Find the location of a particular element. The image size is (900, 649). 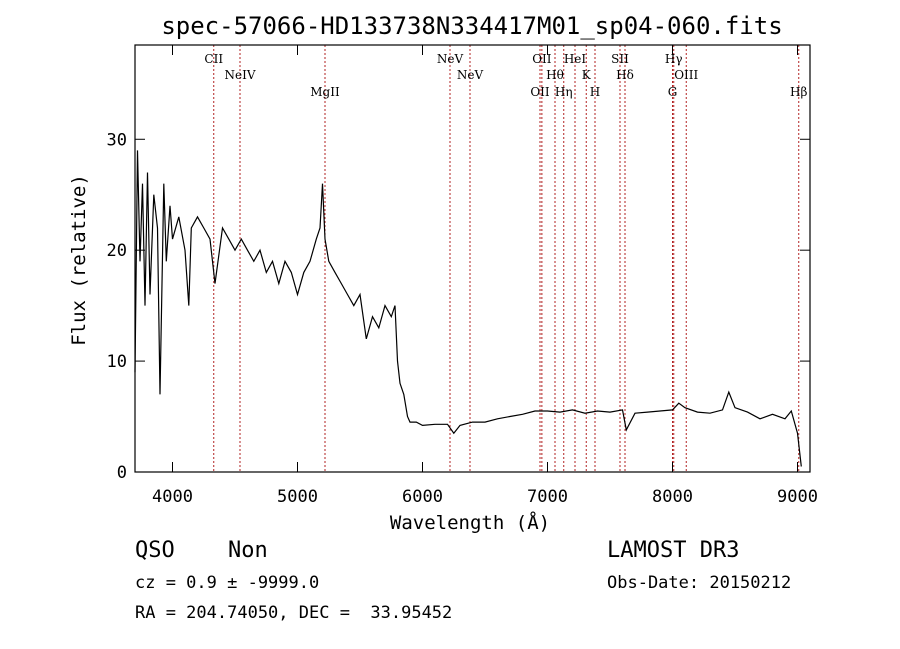

redshift-readout: cz = 0.9 ± -9999.0 is located at coordinates (227, 583).